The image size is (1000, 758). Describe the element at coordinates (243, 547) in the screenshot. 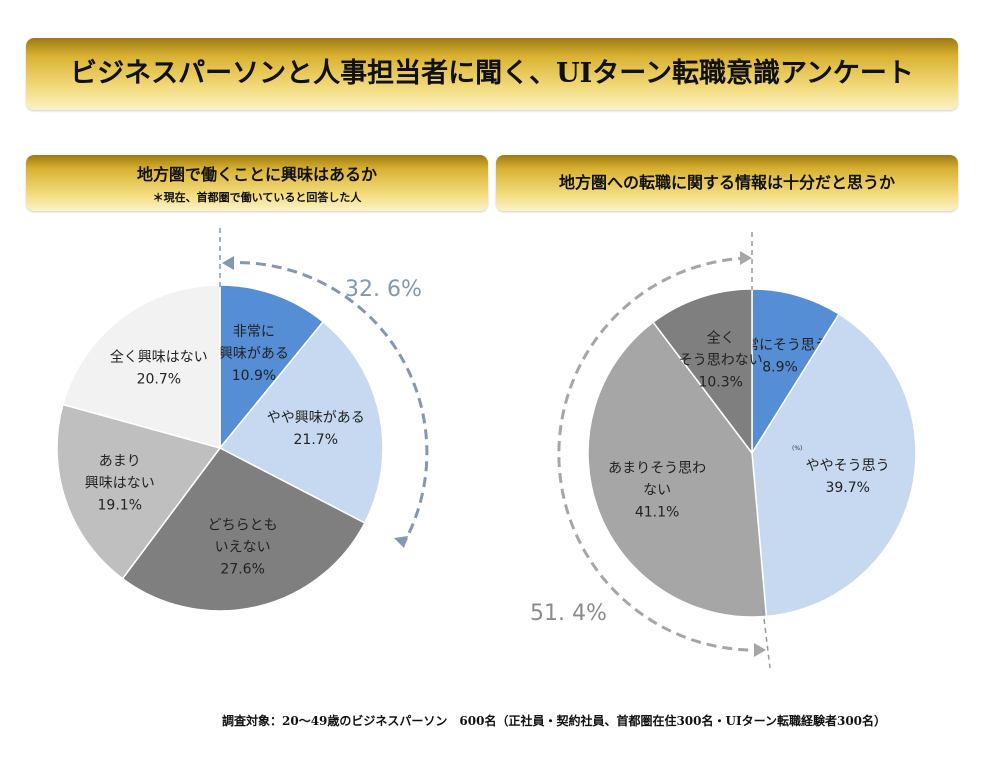

I see `slice-label: どちらともいえない 27.6%` at that location.